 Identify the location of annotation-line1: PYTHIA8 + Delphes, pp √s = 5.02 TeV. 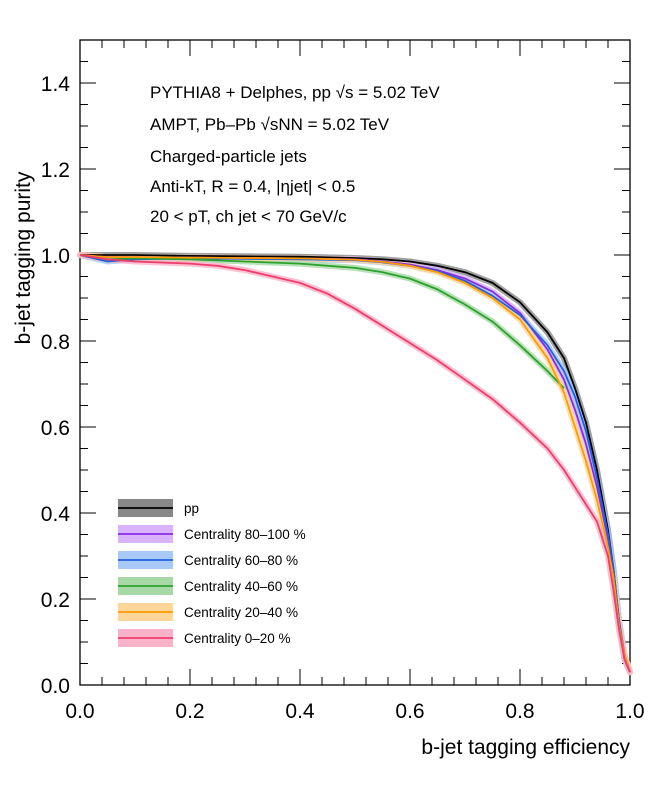
(295, 92).